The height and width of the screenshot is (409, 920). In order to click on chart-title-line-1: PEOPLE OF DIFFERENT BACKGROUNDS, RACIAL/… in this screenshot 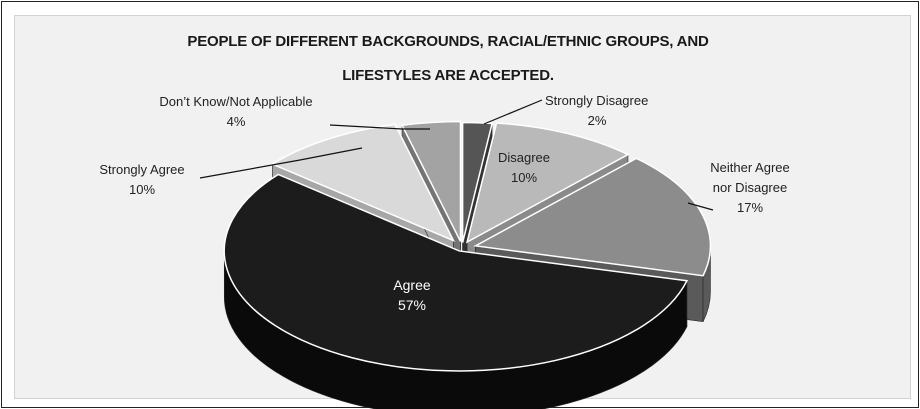, I will do `click(448, 41)`.